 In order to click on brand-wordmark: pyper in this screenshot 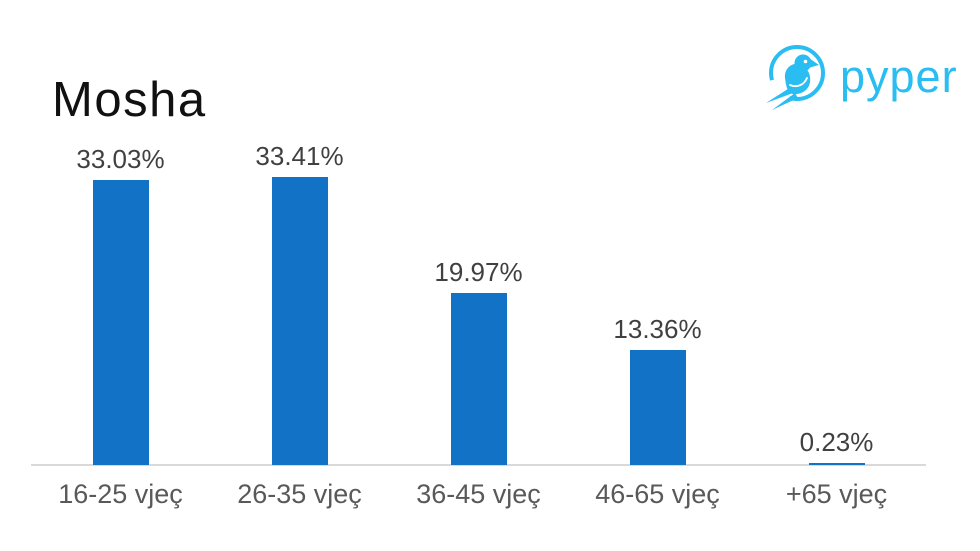, I will do `click(899, 76)`.